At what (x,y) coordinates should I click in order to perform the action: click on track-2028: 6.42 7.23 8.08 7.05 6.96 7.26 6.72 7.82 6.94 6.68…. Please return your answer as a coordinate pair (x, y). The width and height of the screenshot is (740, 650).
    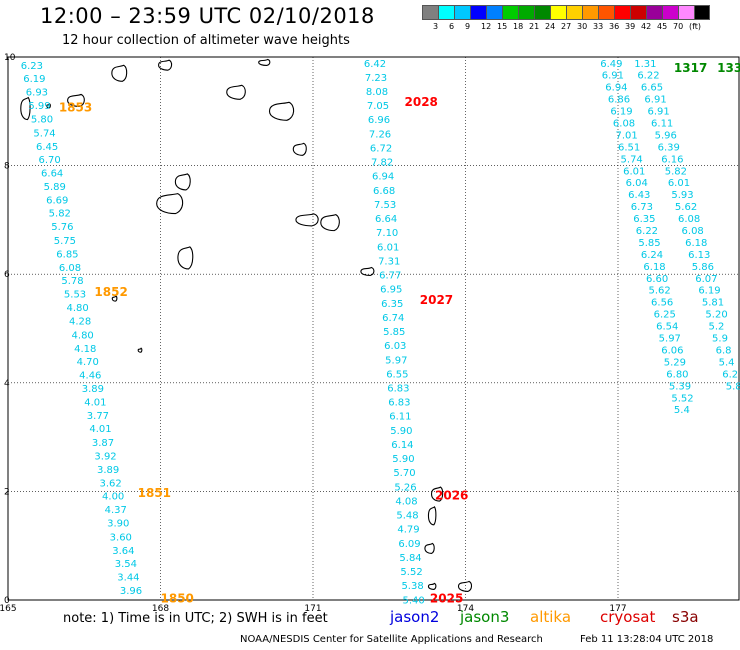
    Looking at the image, I should click on (416, 332).